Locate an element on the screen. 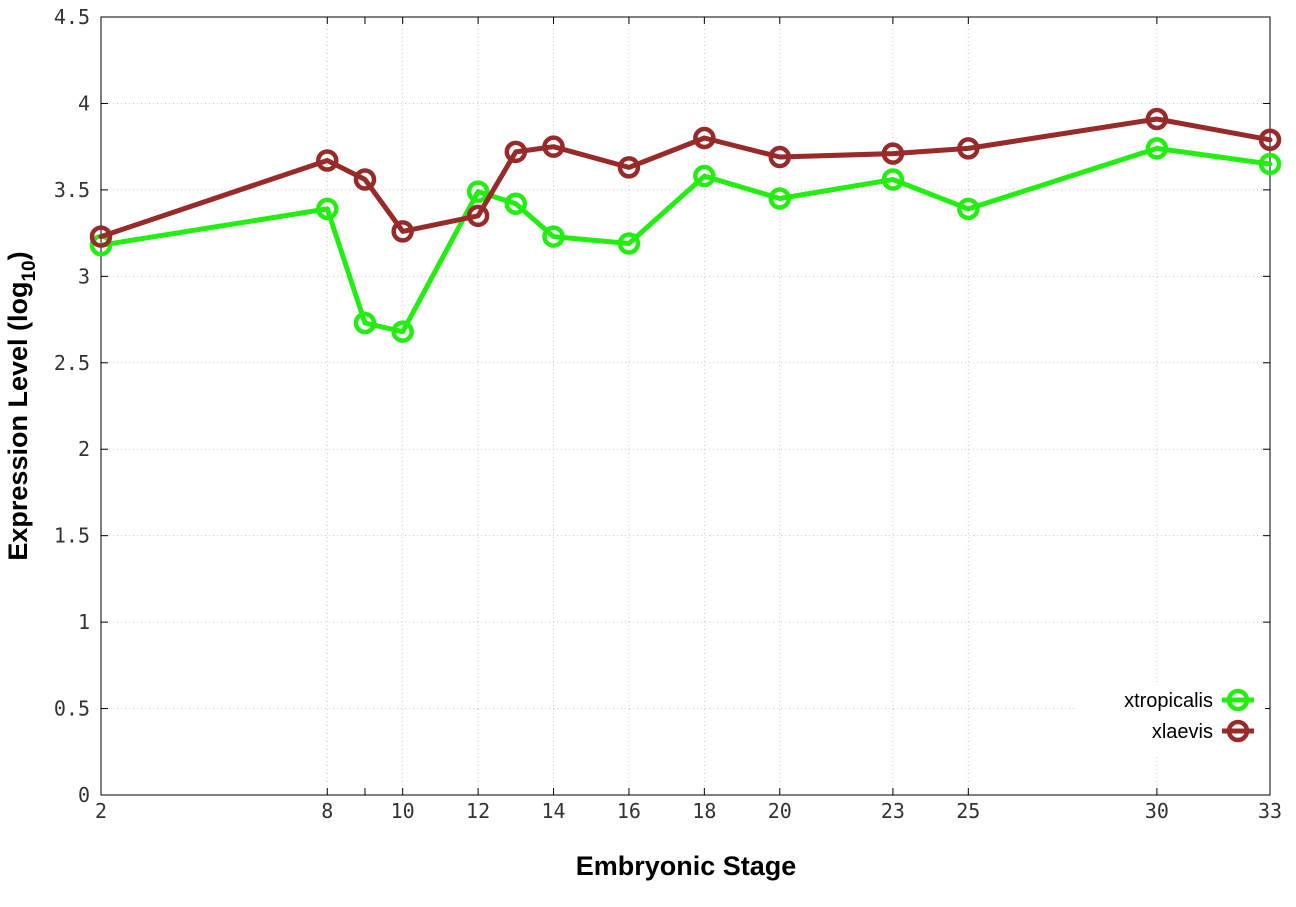 The image size is (1296, 907). y-tick-label: 2 is located at coordinates (84, 449).